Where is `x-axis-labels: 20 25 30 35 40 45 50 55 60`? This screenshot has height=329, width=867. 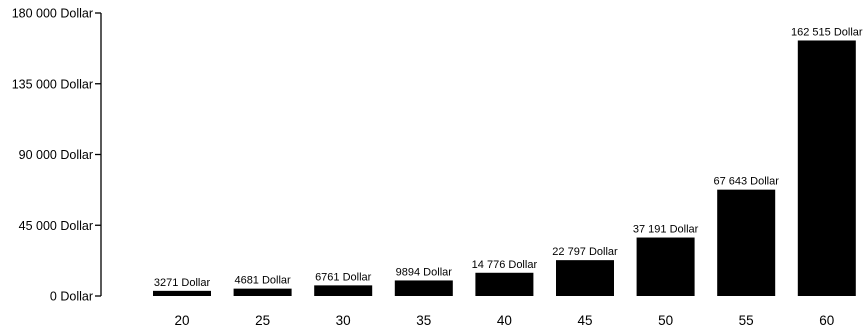
x-axis-labels: 20 25 30 35 40 45 50 55 60 is located at coordinates (504, 320).